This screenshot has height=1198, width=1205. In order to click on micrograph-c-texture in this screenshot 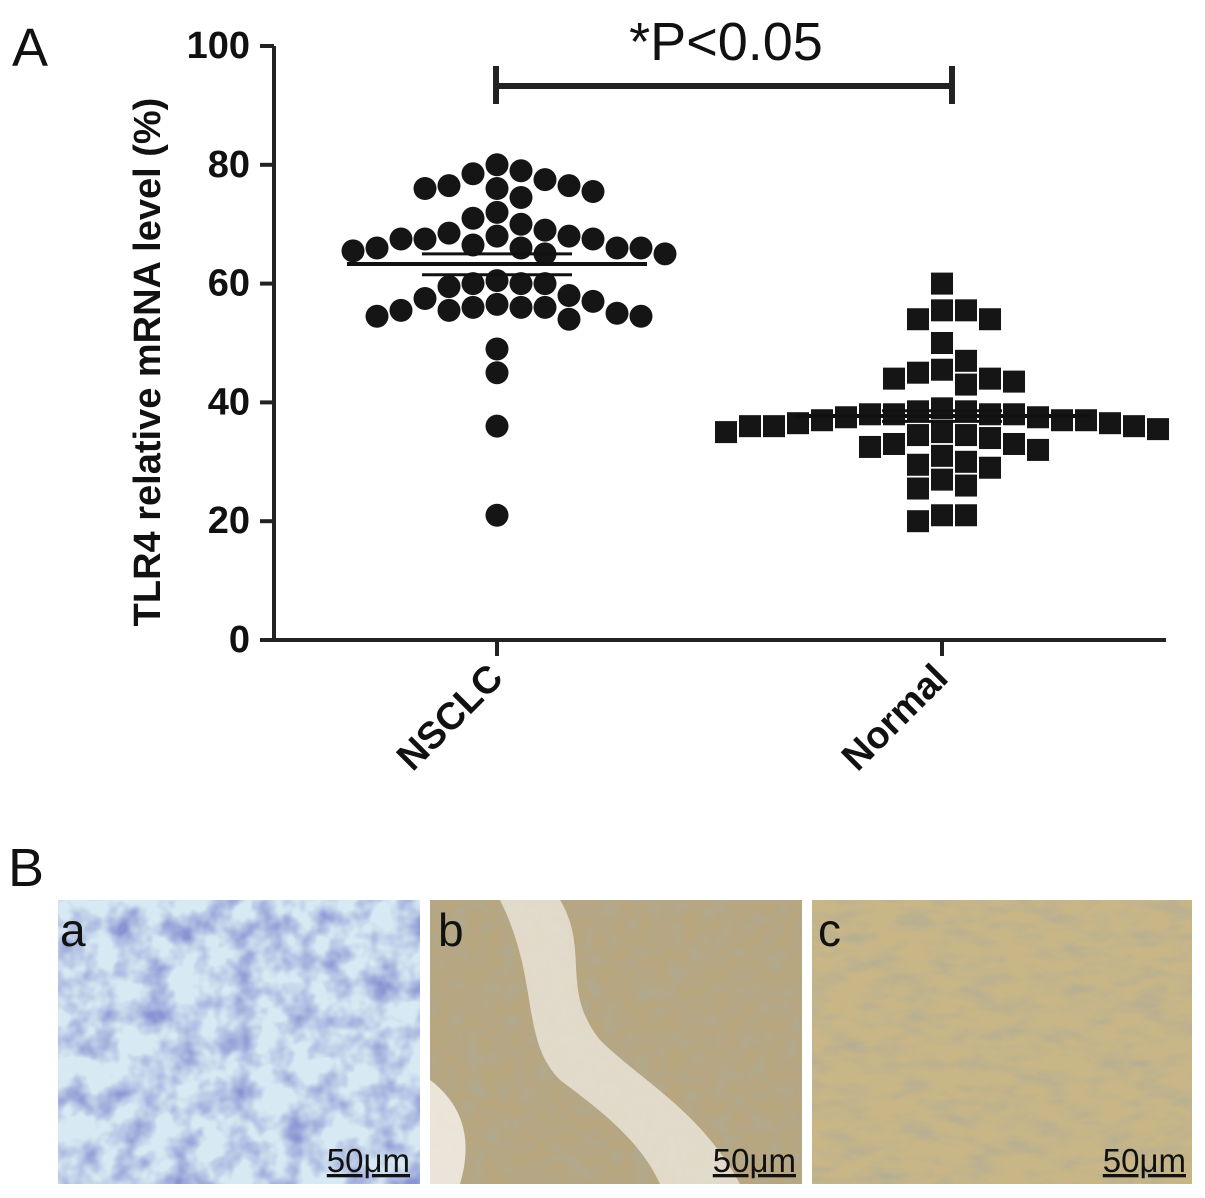, I will do `click(1002, 1042)`.